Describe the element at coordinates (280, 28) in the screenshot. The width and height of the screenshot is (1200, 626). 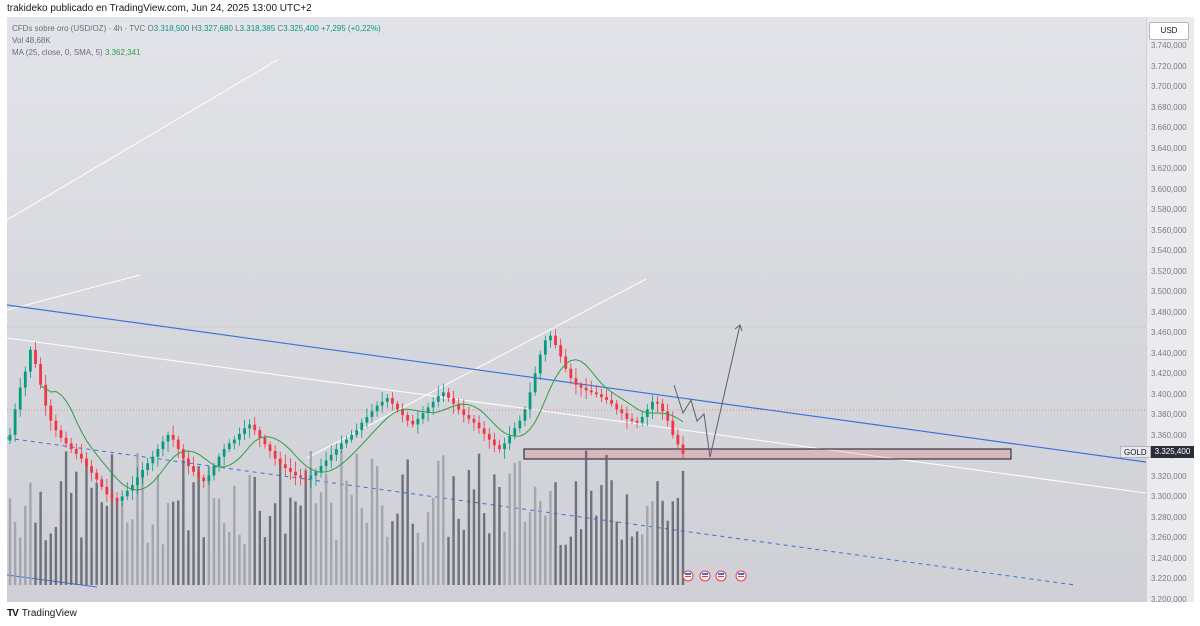
I see `legend-close-label: C` at that location.